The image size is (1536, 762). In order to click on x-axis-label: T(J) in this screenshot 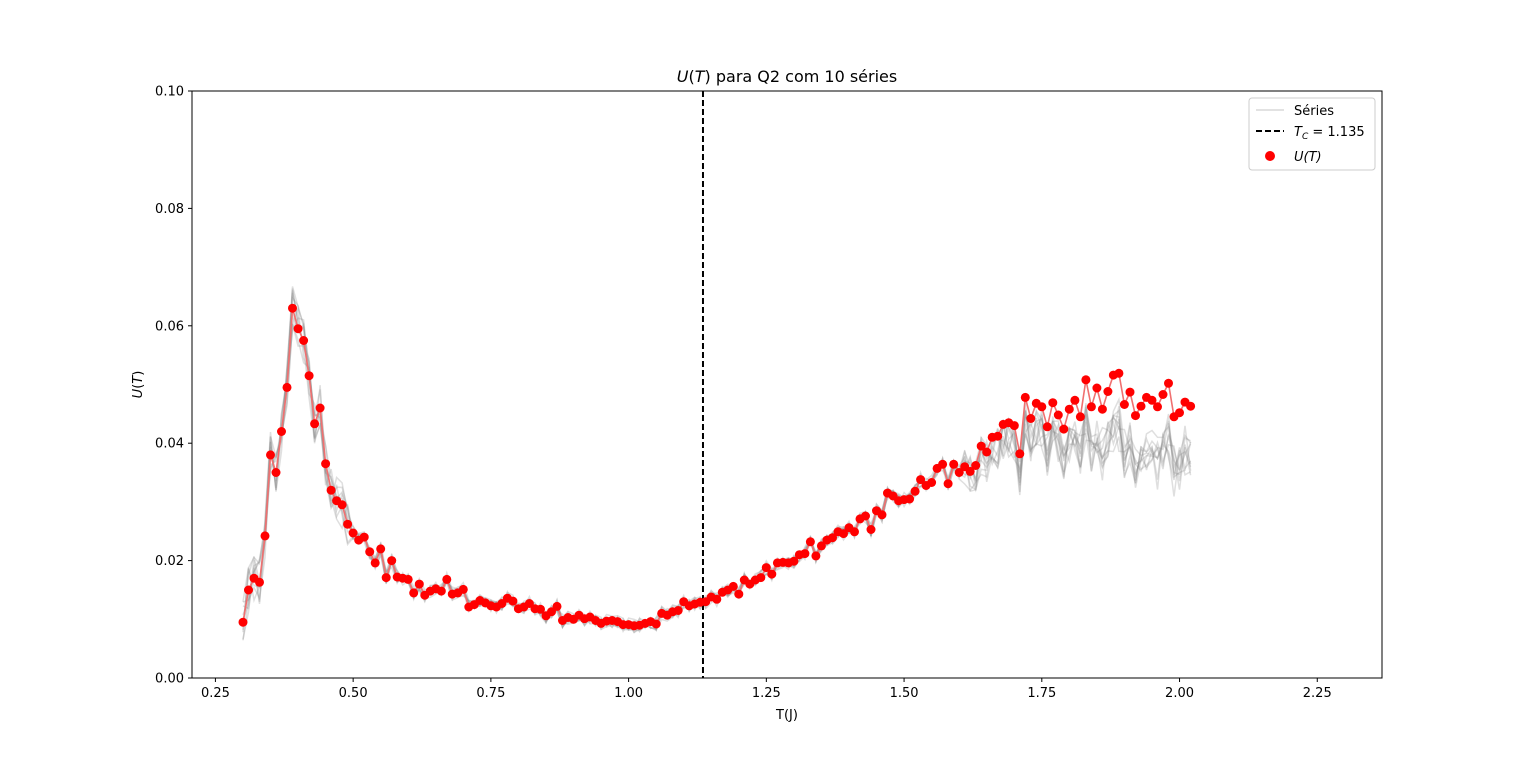, I will do `click(786, 715)`.